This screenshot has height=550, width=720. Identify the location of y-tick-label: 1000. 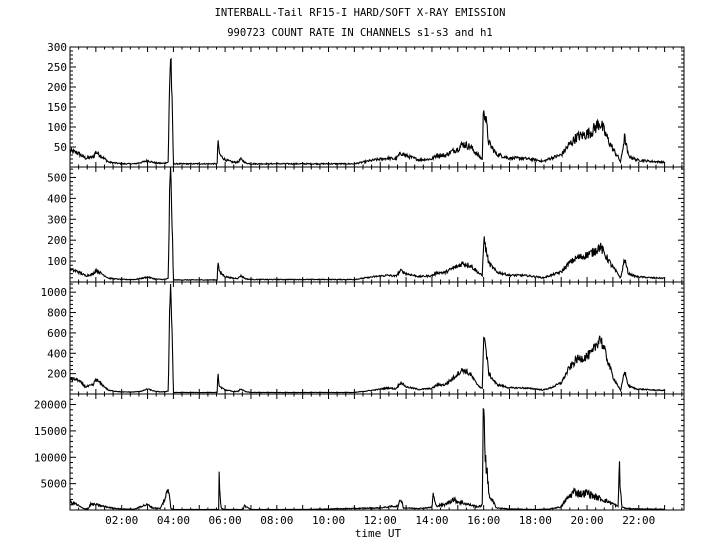
(54, 292).